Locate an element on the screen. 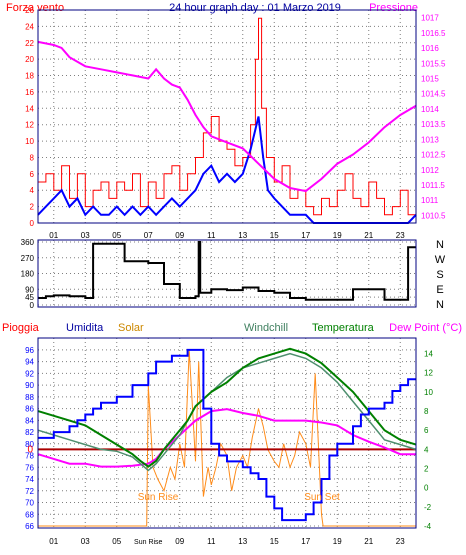 The height and width of the screenshot is (555, 466). legend-rain: Pioggia is located at coordinates (21, 328).